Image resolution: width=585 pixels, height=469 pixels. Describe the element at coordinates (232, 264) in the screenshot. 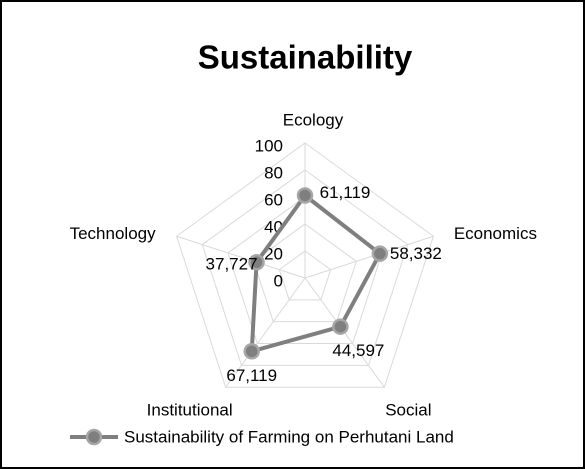

I see `data-label: 37,727` at that location.